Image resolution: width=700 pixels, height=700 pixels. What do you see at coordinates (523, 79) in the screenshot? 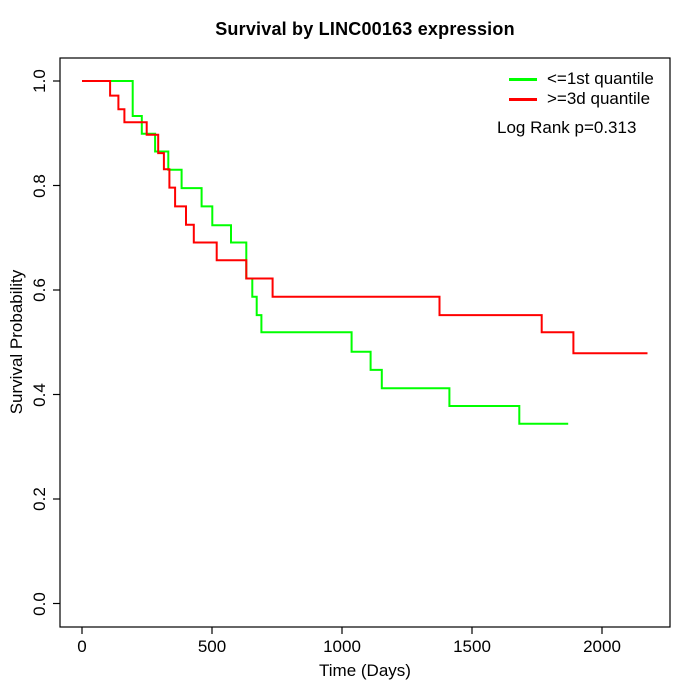
I see `green-line-swatch` at bounding box center [523, 79].